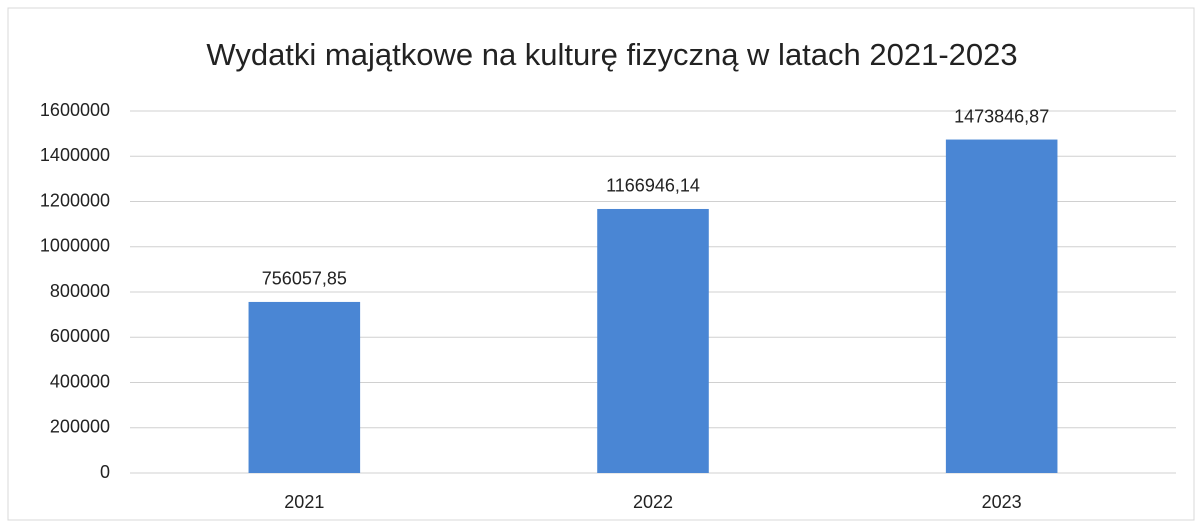  What do you see at coordinates (653, 502) in the screenshot?
I see `x-tick-label: 2022` at bounding box center [653, 502].